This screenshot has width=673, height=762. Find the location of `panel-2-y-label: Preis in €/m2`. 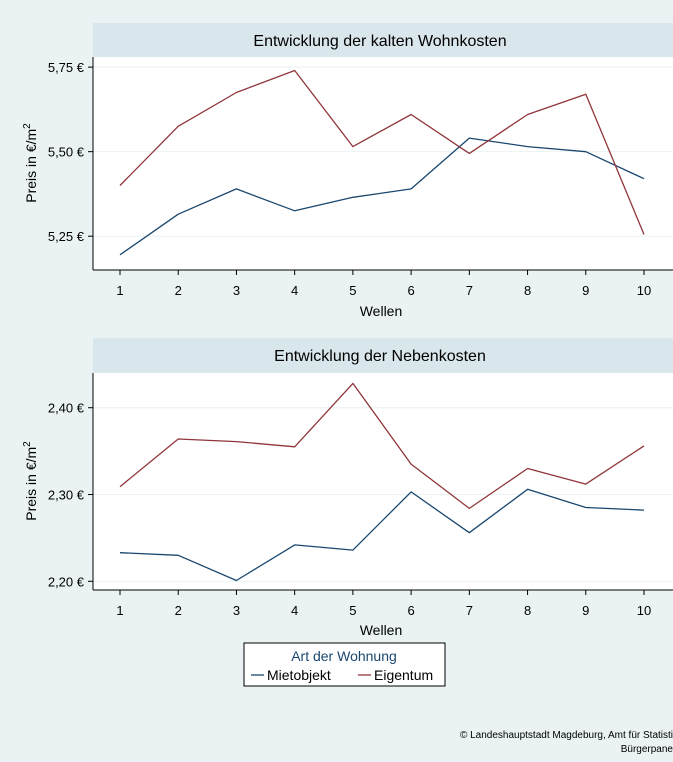

panel-2-y-label: Preis in €/m2 is located at coordinates (30, 481).